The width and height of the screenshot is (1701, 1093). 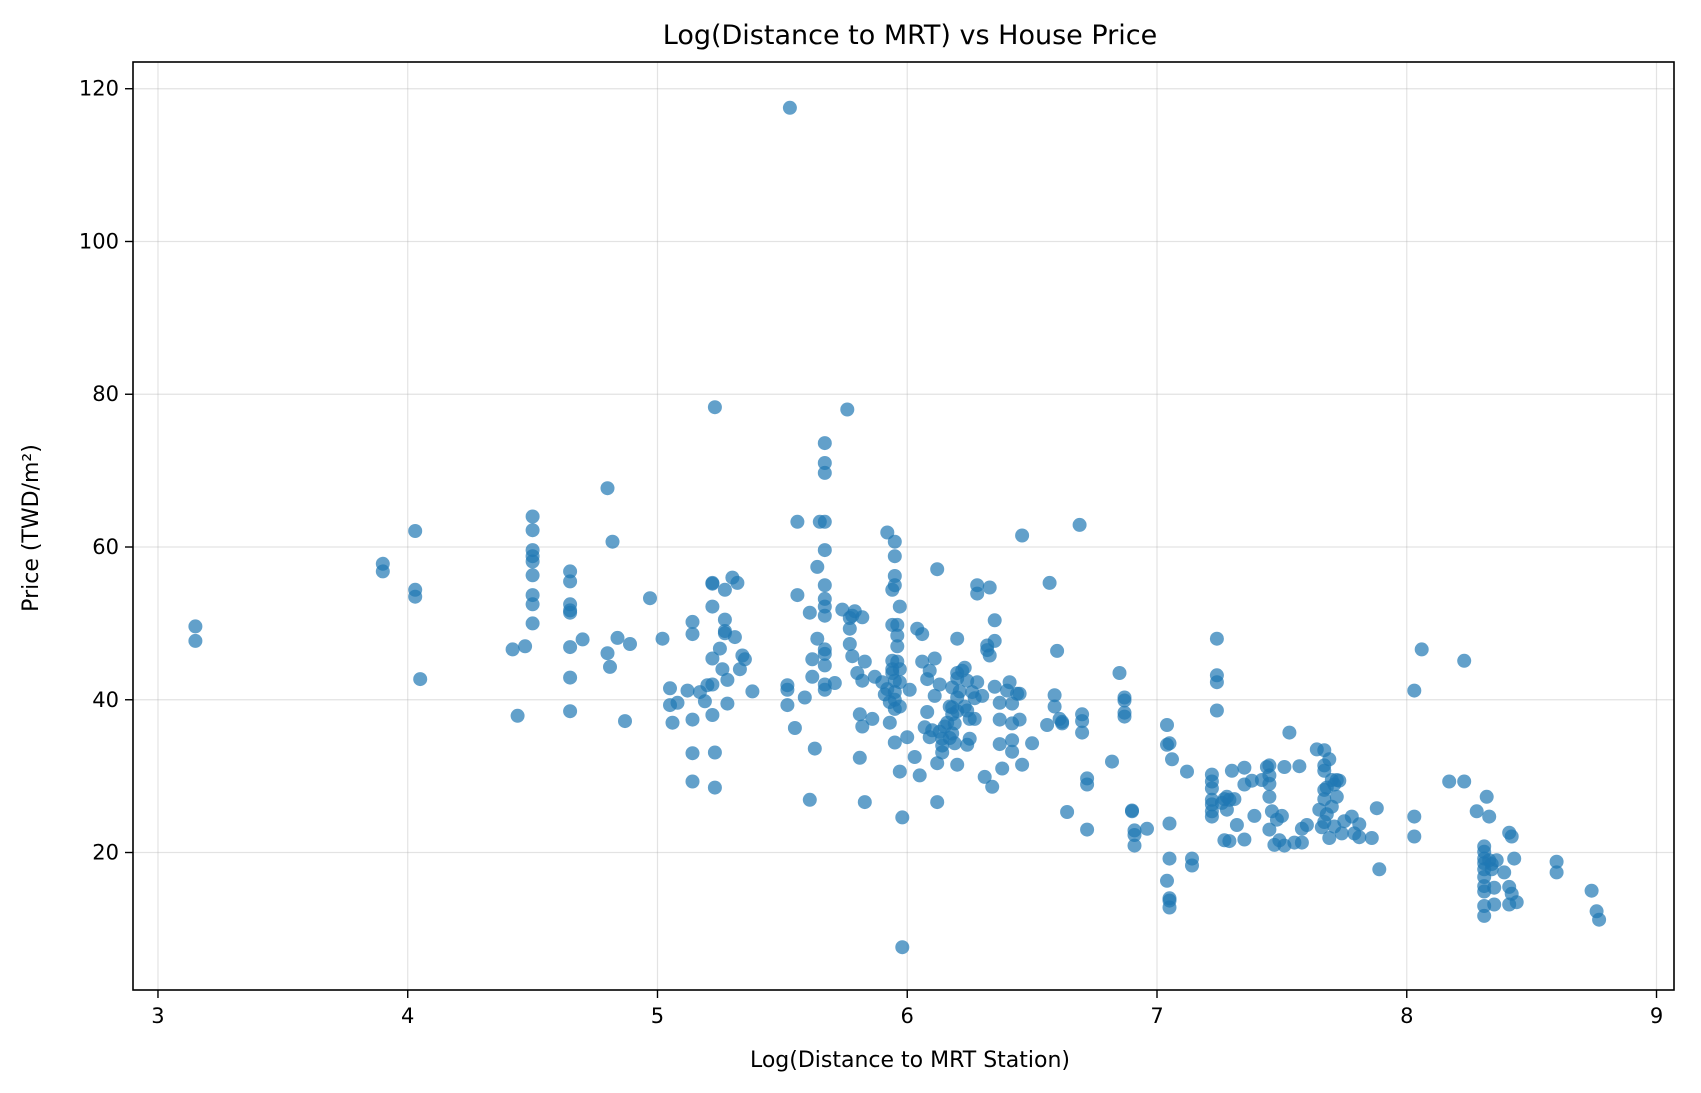 I want to click on chart-title: Log(Distance to MRT) vs House Price, so click(x=910, y=35).